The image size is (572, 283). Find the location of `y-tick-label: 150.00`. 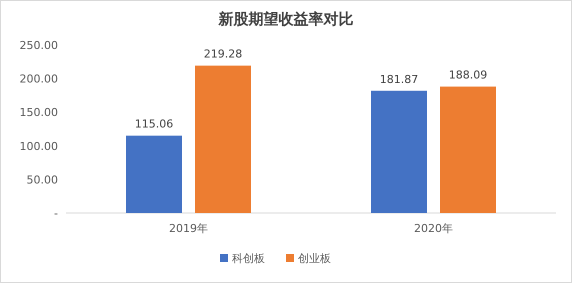

y-tick-label: 150.00 is located at coordinates (39, 113).